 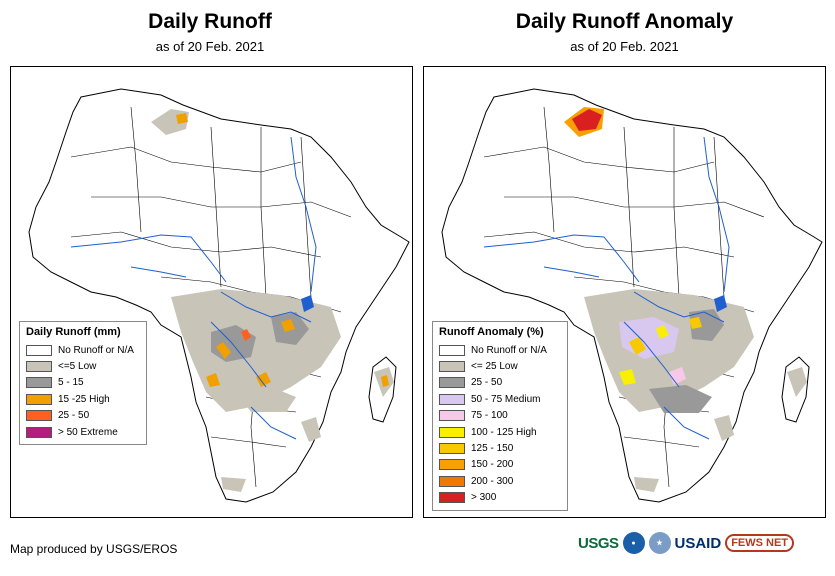 I want to click on right-legend-item: 50 - 75 Medium, so click(x=500, y=399).